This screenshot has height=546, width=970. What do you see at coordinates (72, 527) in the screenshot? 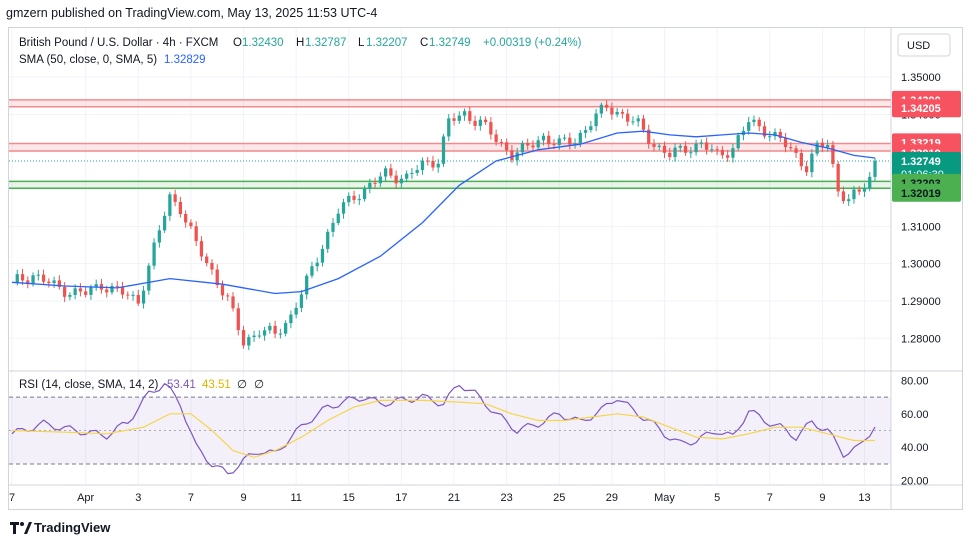
I see `footer-brand-name: TradingView` at bounding box center [72, 527].